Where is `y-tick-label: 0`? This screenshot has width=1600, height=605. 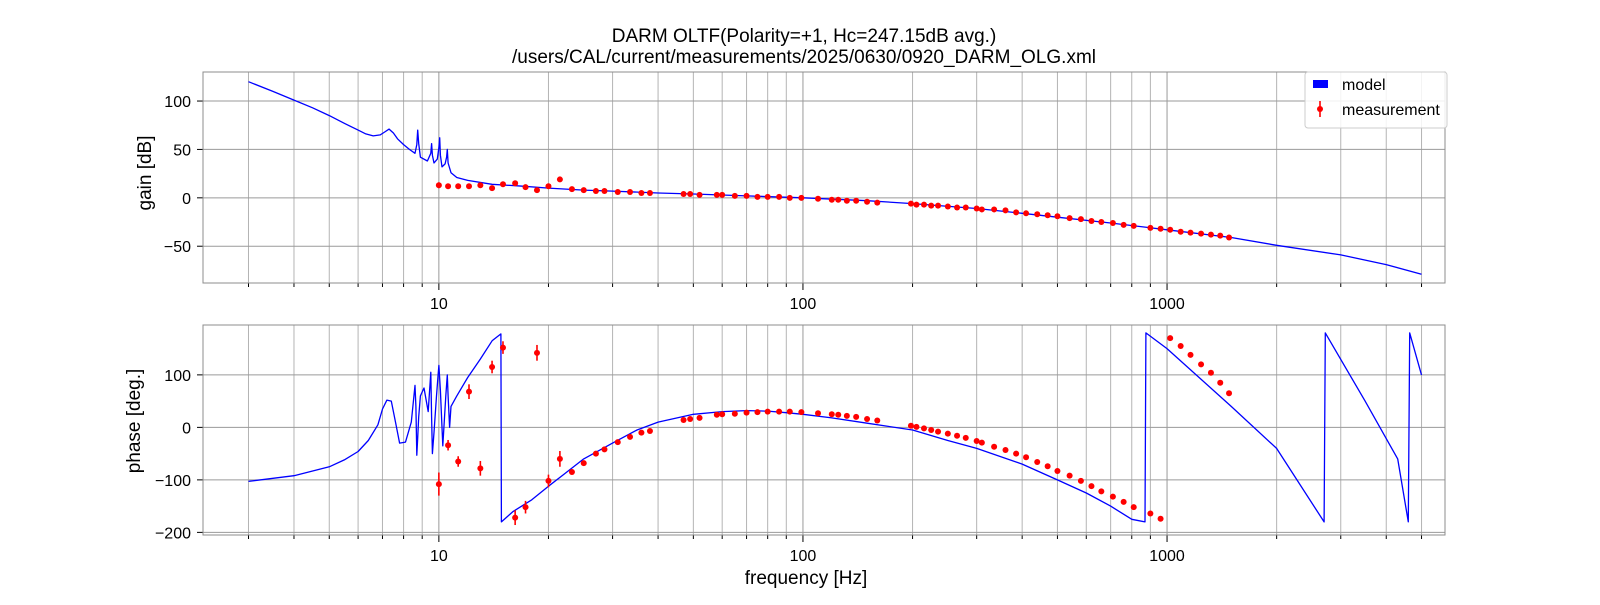
y-tick-label: 0 is located at coordinates (186, 199).